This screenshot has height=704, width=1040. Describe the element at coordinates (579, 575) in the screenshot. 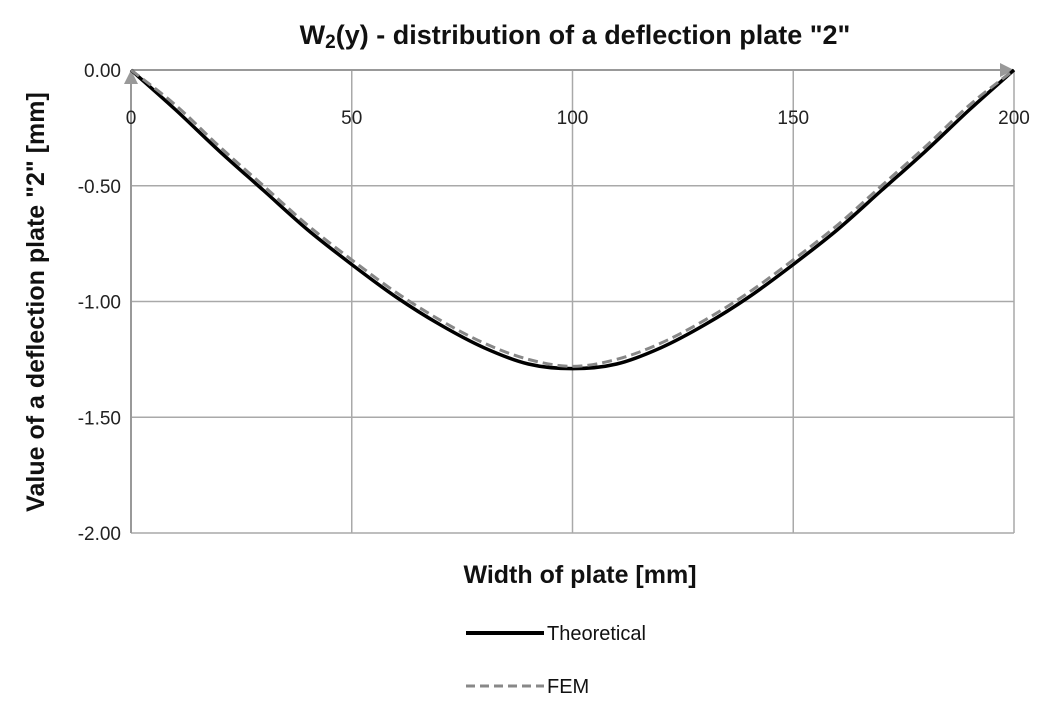

I see `x-axis-title: Width of plate [mm]` at that location.